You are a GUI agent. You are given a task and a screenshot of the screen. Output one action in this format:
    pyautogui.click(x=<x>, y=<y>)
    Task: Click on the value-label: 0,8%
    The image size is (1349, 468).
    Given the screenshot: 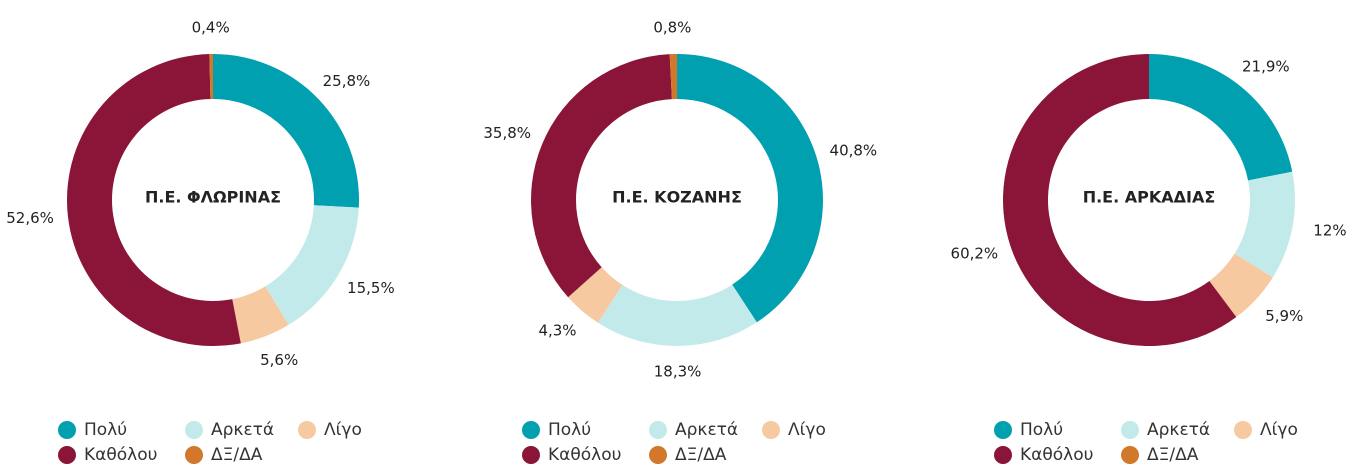 What is the action you would take?
    pyautogui.click(x=672, y=28)
    